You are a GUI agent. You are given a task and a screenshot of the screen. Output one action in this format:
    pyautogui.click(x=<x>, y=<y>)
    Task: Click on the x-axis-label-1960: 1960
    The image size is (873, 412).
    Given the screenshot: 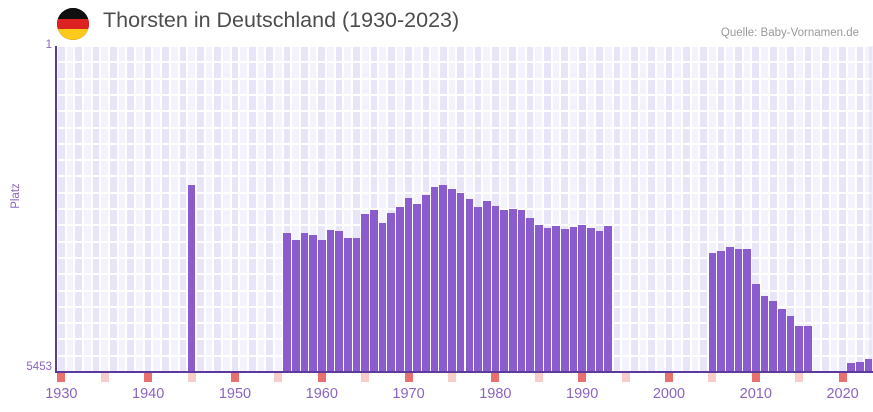 What is the action you would take?
    pyautogui.click(x=321, y=394)
    